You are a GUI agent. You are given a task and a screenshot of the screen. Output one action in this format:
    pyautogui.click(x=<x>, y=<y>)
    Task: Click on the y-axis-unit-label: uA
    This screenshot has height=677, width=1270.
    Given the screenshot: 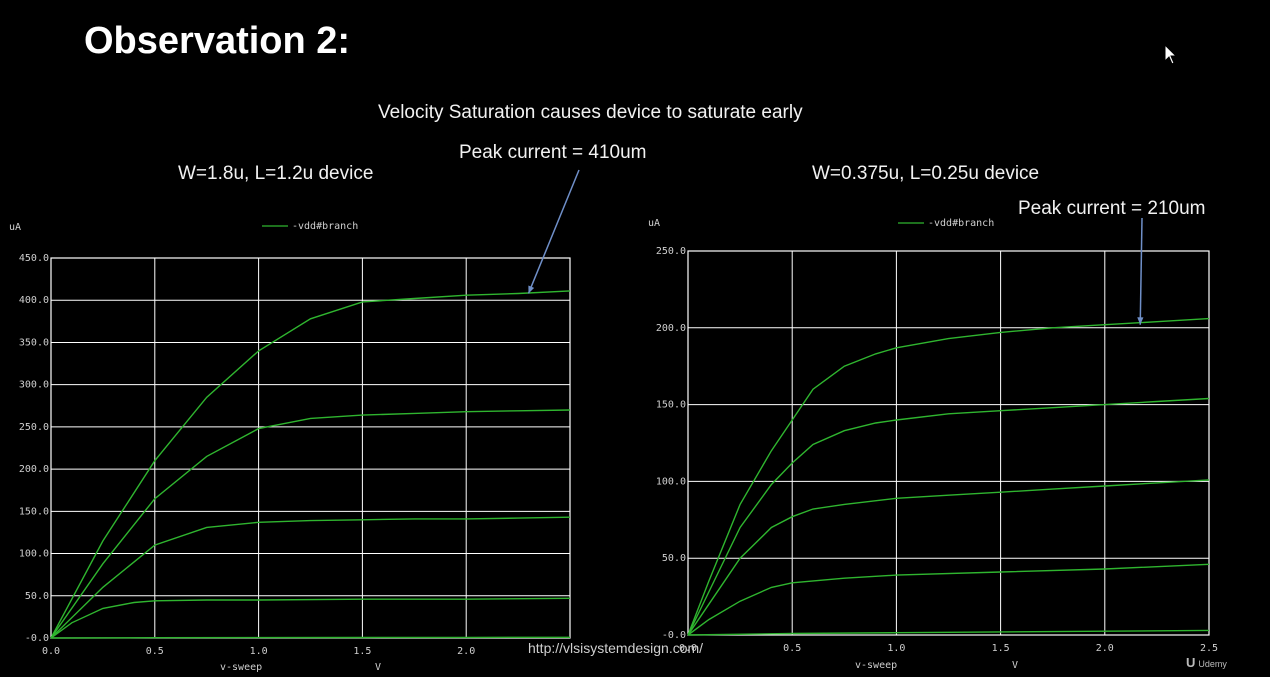 What is the action you would take?
    pyautogui.click(x=654, y=223)
    